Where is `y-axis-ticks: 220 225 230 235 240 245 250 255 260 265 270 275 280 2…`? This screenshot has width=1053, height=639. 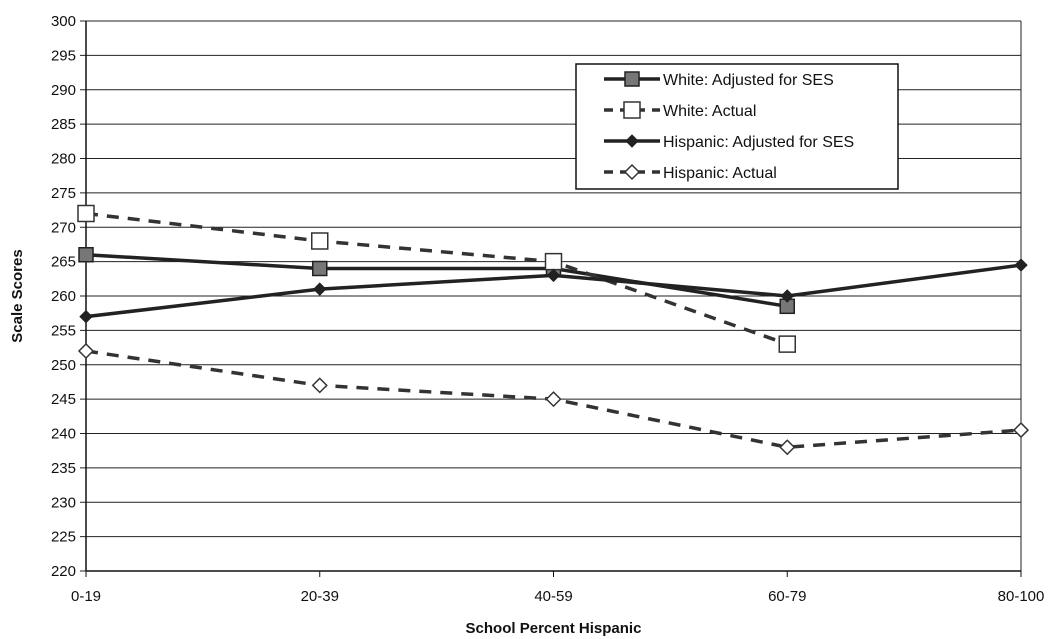
y-axis-ticks: 220 225 230 235 240 245 250 255 260 265 270 275 280 2… is located at coordinates (68, 296).